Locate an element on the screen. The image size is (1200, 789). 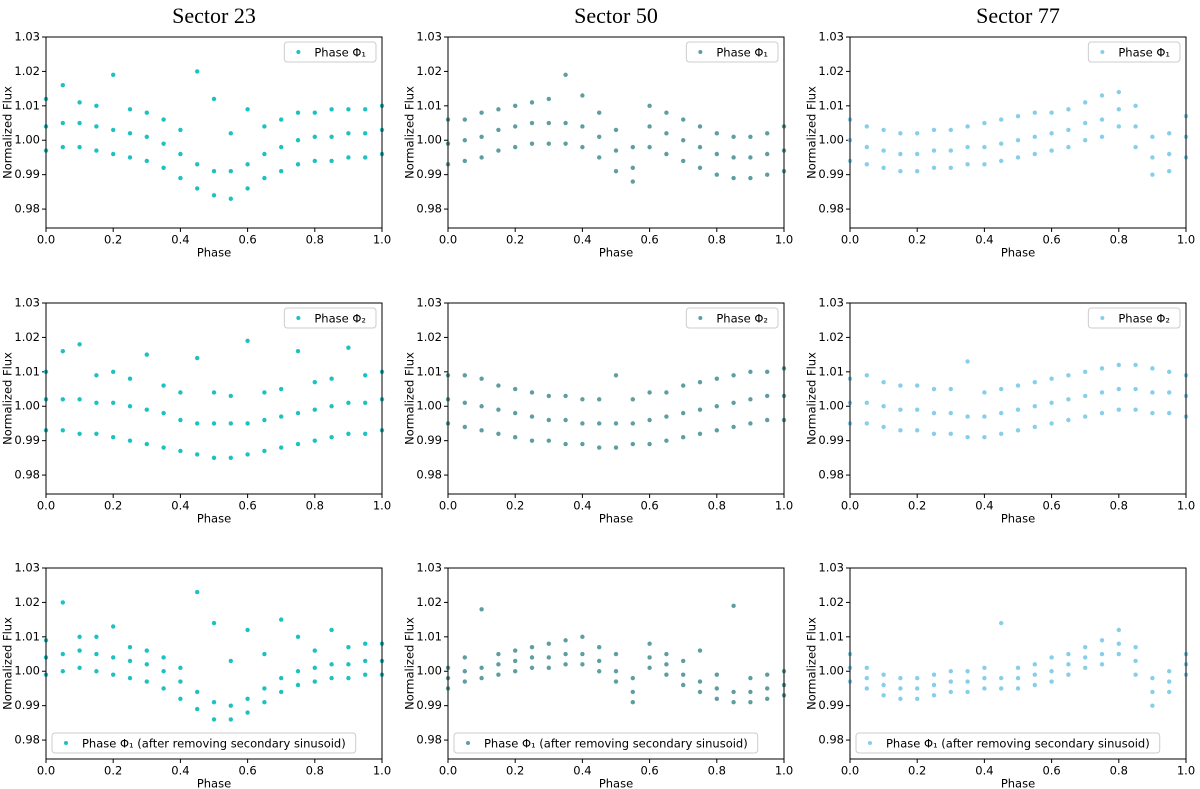
legend: Phase Φ₁ is located at coordinates (1134, 52).